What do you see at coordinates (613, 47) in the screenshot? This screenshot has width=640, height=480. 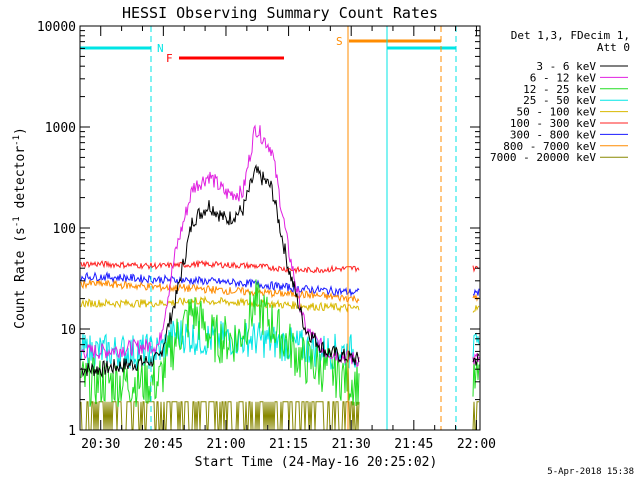 I see `legend-header-2: Att 0` at bounding box center [613, 47].